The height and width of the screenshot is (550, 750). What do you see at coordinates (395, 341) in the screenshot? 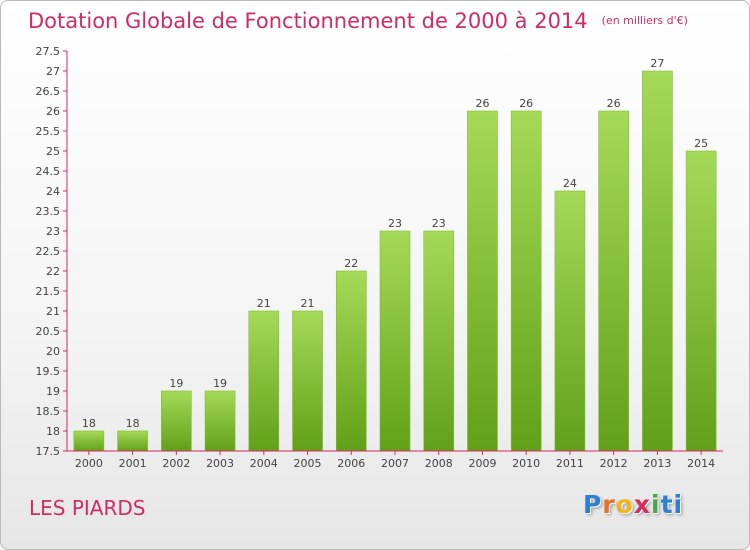
I see `bar-2007` at bounding box center [395, 341].